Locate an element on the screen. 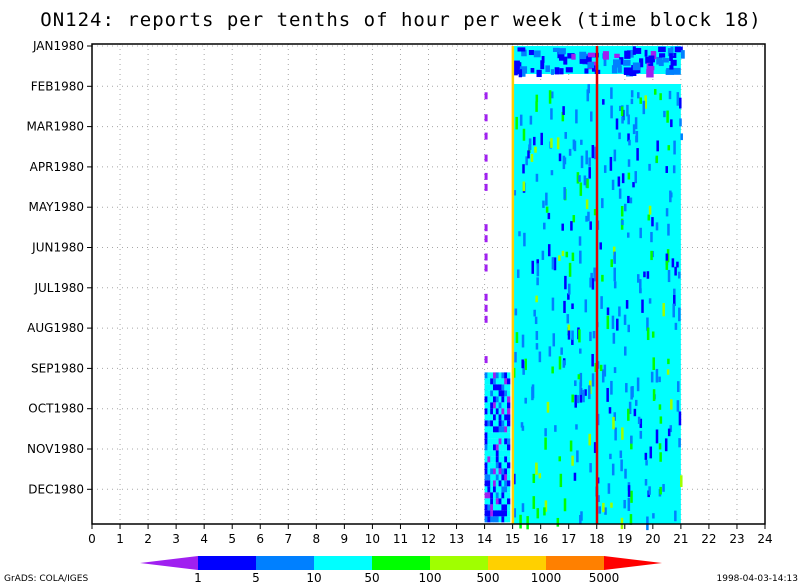 The image size is (802, 585). y-tick-label: JUL1980 is located at coordinates (58, 288).